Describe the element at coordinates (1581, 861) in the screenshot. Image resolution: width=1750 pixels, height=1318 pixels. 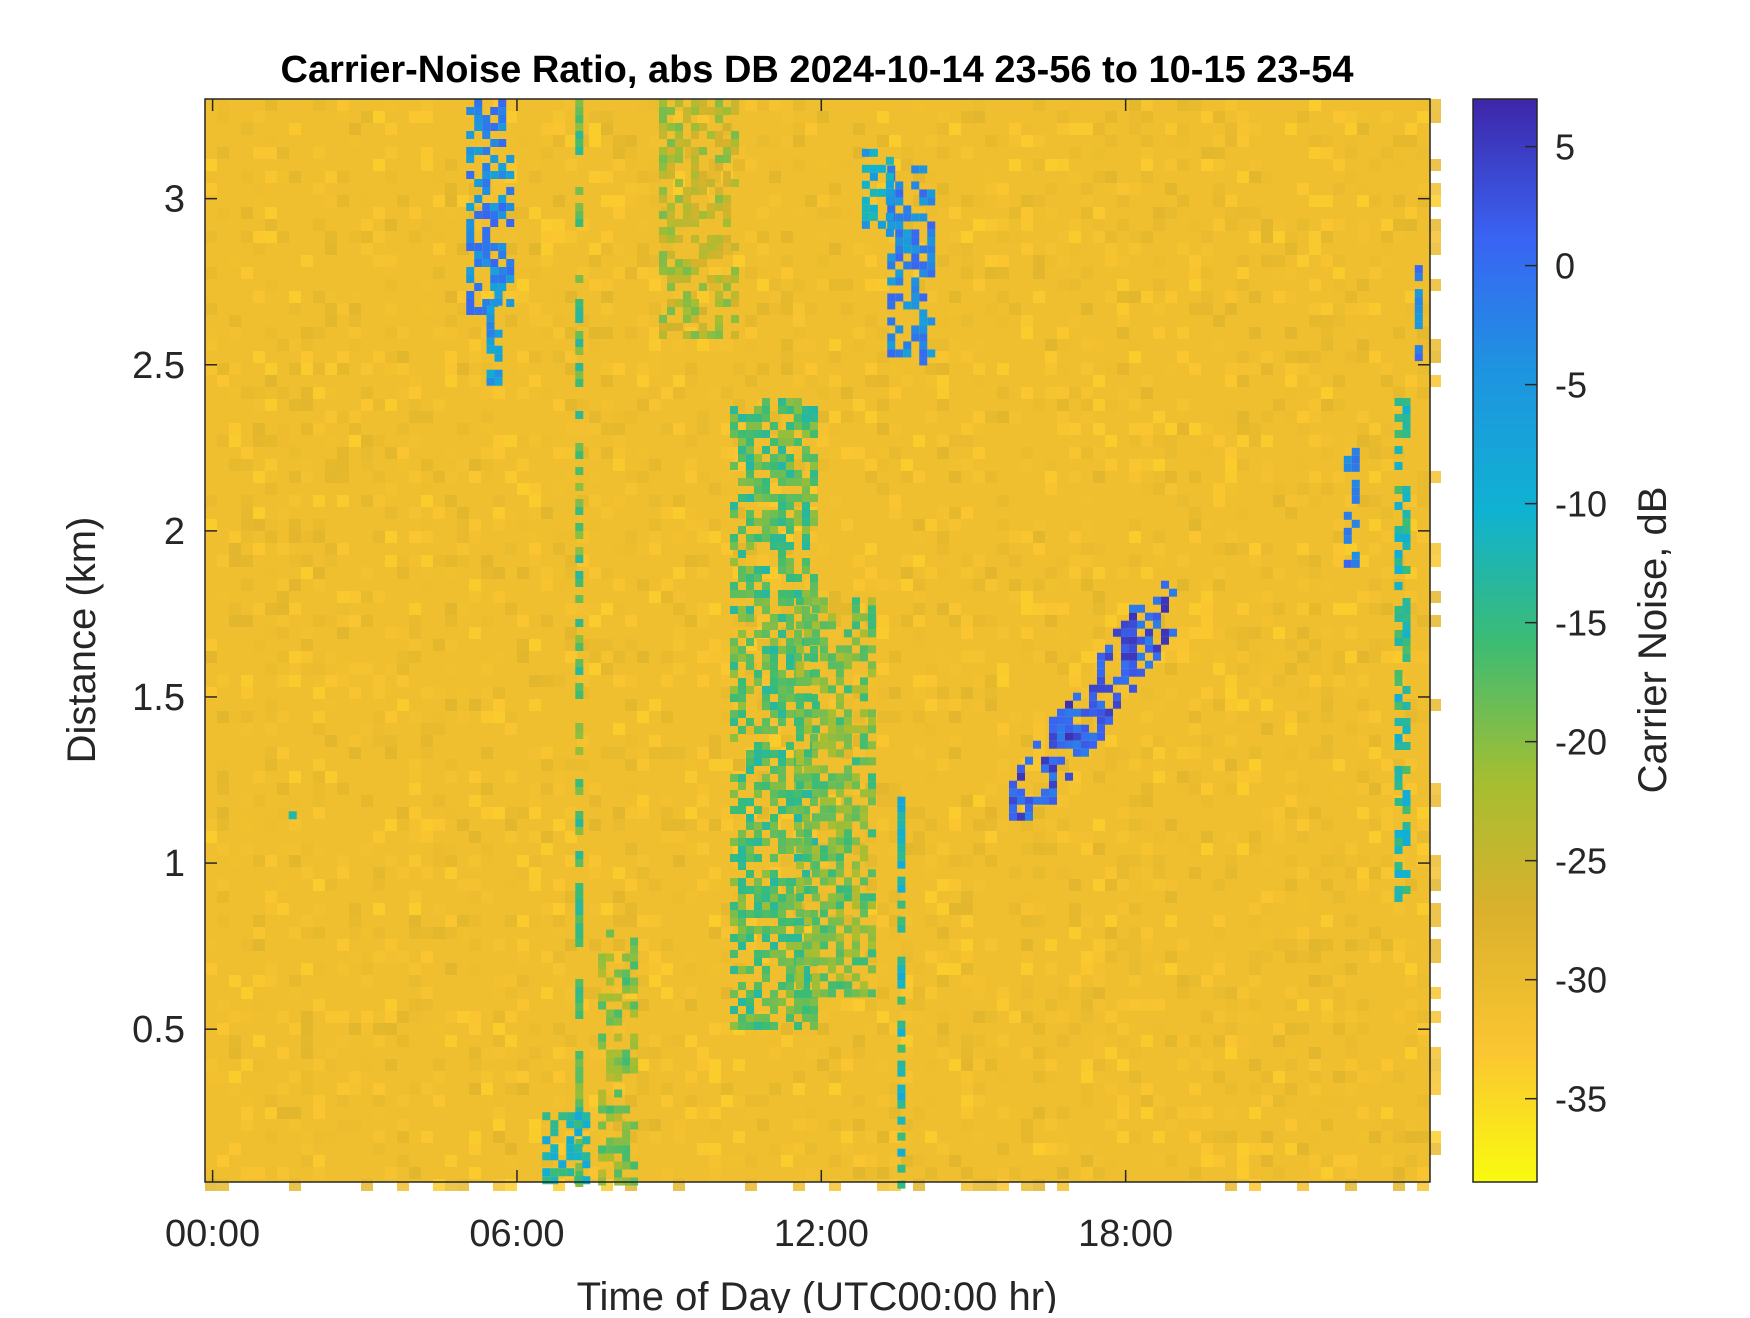
I see `colorbar-tick-label-6: -25` at that location.